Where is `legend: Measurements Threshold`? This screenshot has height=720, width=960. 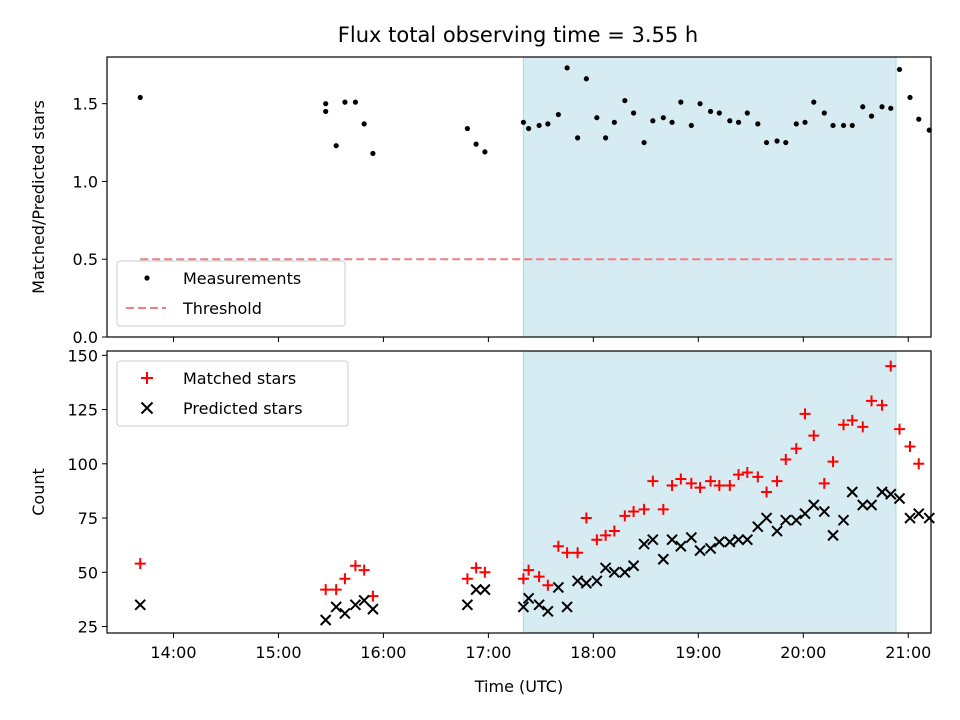 legend: Measurements Threshold is located at coordinates (231, 293).